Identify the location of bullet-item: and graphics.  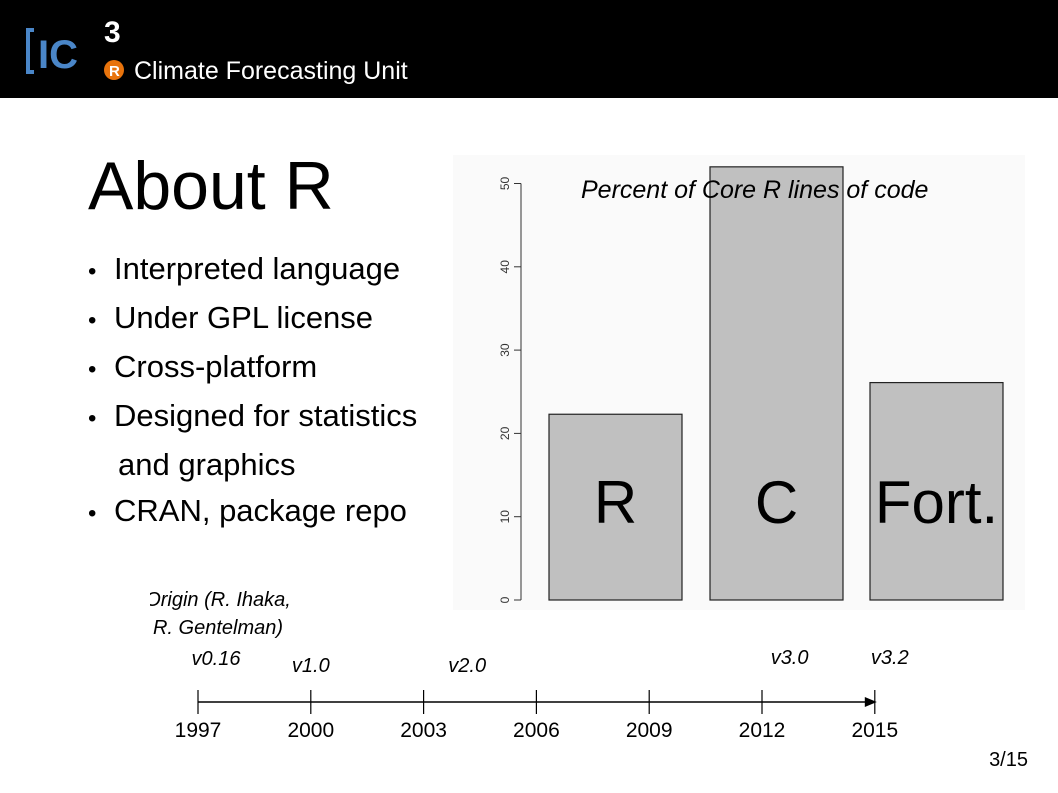
(252, 465).